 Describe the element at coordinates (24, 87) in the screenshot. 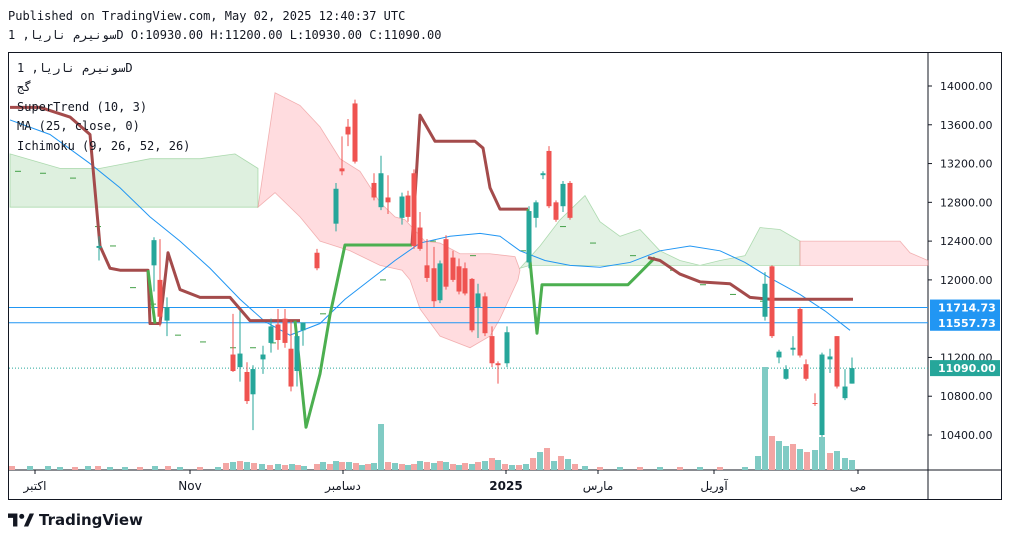

I see `legend-exchange: گج` at that location.